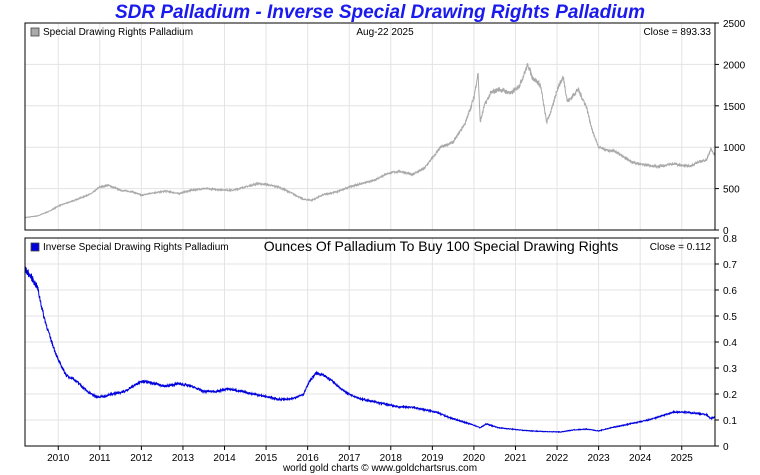  What do you see at coordinates (141, 458) in the screenshot?
I see `x-tick-label: 2012` at bounding box center [141, 458].